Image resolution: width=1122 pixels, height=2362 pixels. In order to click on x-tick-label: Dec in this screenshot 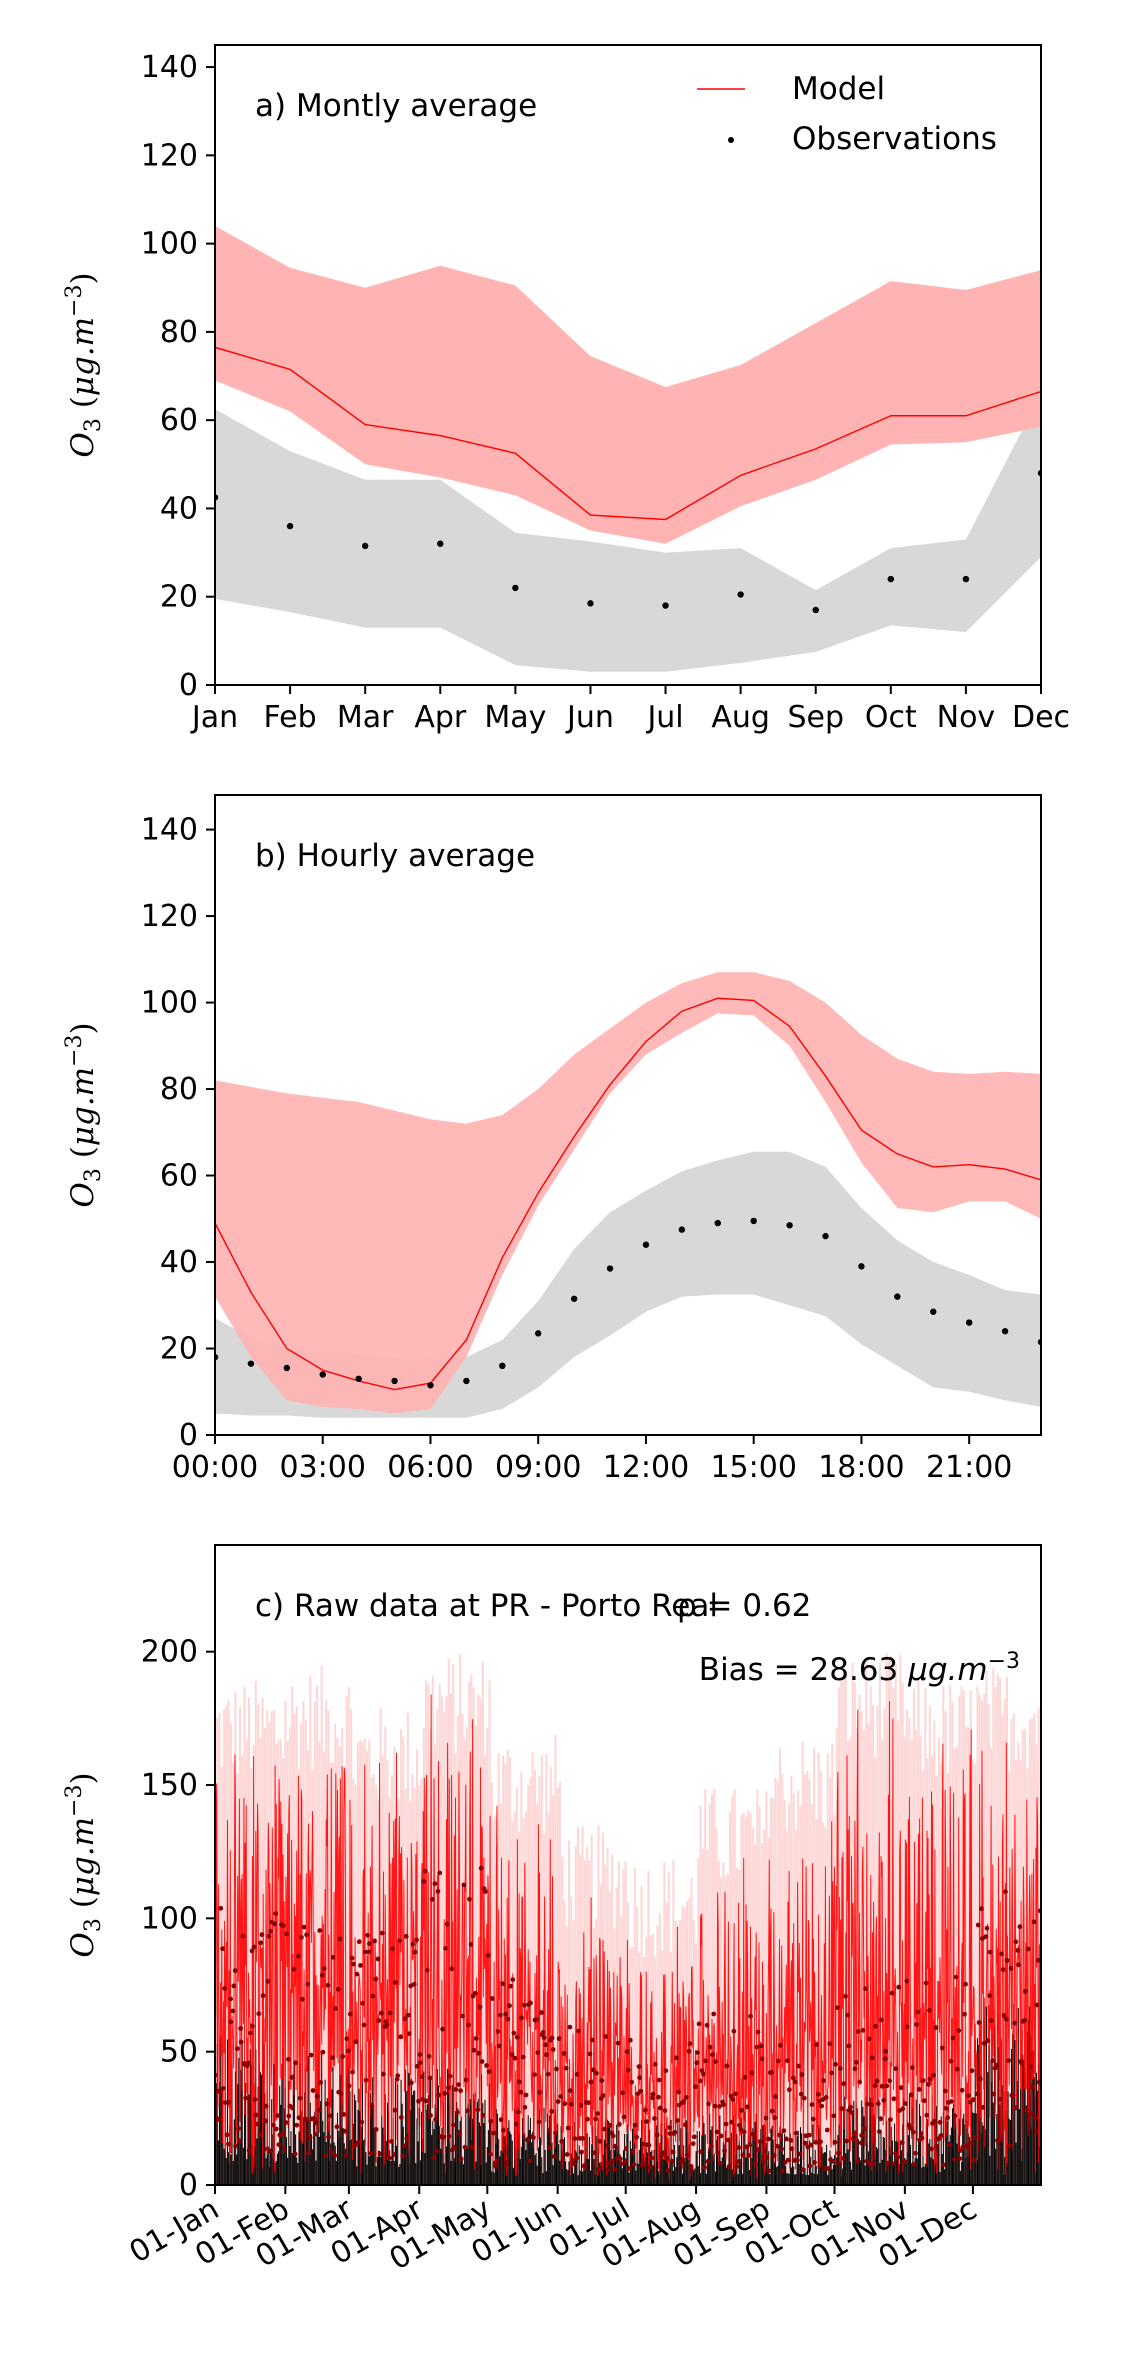, I will do `click(1041, 717)`.